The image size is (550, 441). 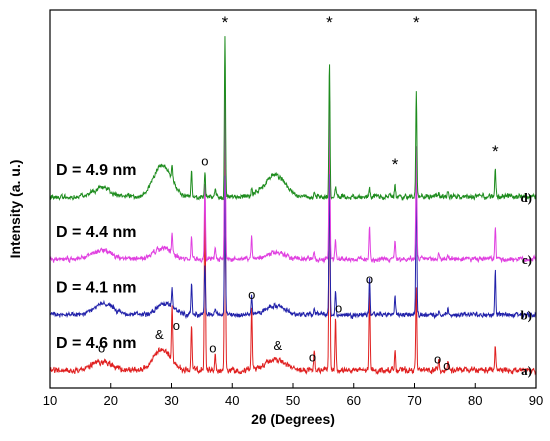 I want to click on x-tick-label: 10, so click(x=50, y=400).